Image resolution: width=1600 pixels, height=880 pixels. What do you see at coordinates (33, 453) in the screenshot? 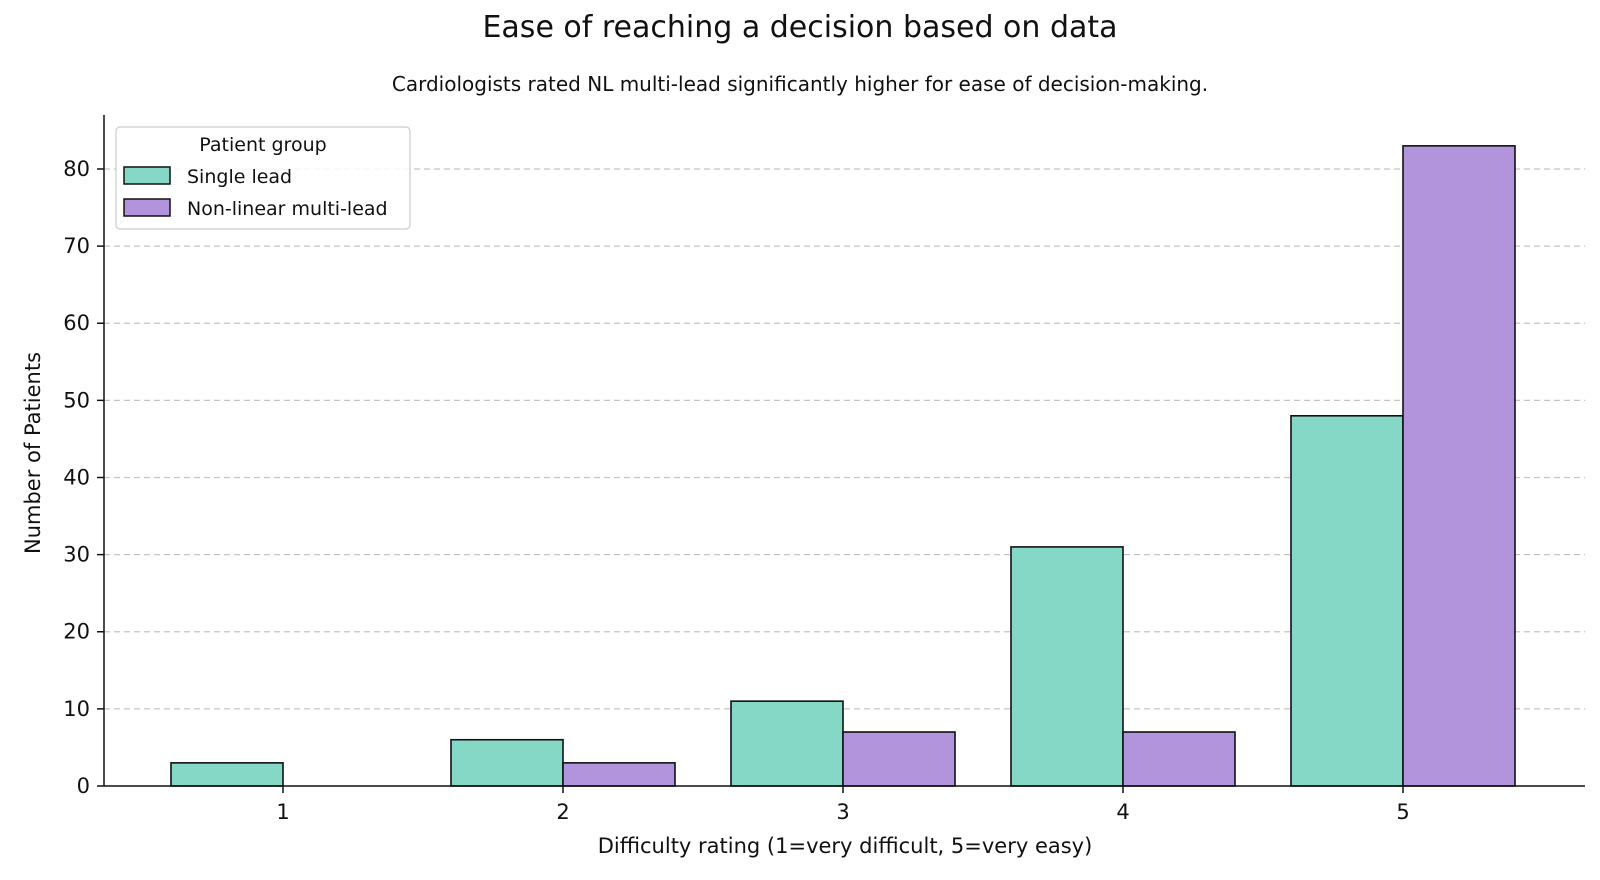
I see `y-axis-label: Number of Patients` at bounding box center [33, 453].